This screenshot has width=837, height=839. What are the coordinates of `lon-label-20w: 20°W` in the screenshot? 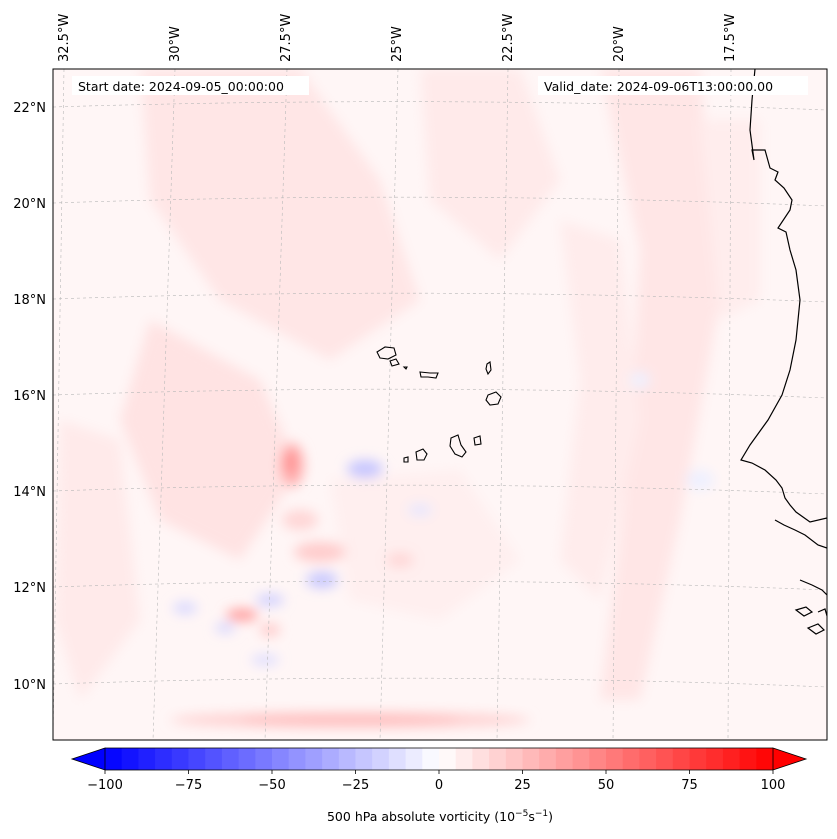 It's located at (619, 44).